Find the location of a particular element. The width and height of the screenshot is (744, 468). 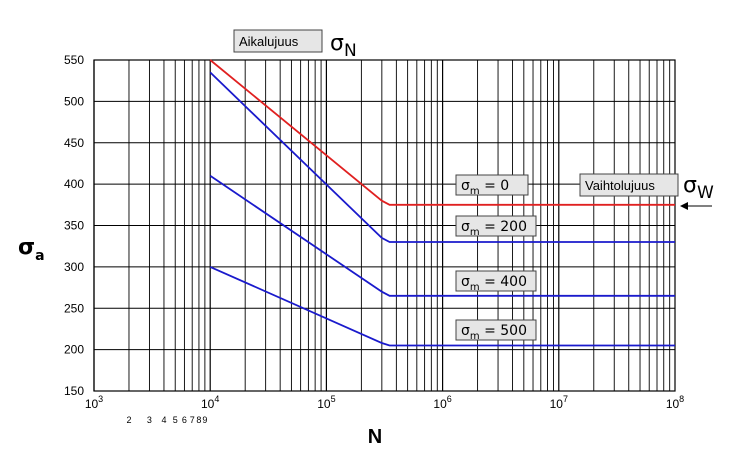

arrow-head is located at coordinates (684, 206).